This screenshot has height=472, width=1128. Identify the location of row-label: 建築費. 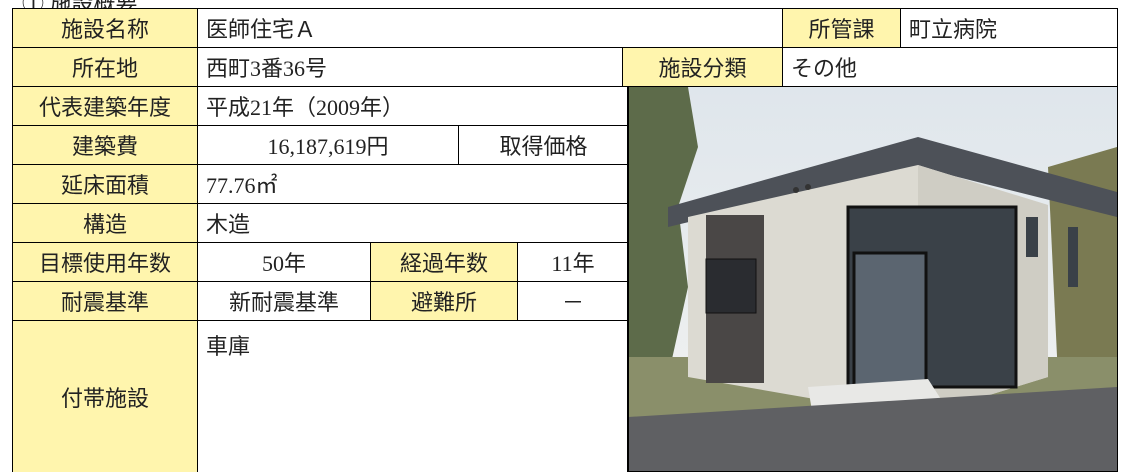
(105, 145).